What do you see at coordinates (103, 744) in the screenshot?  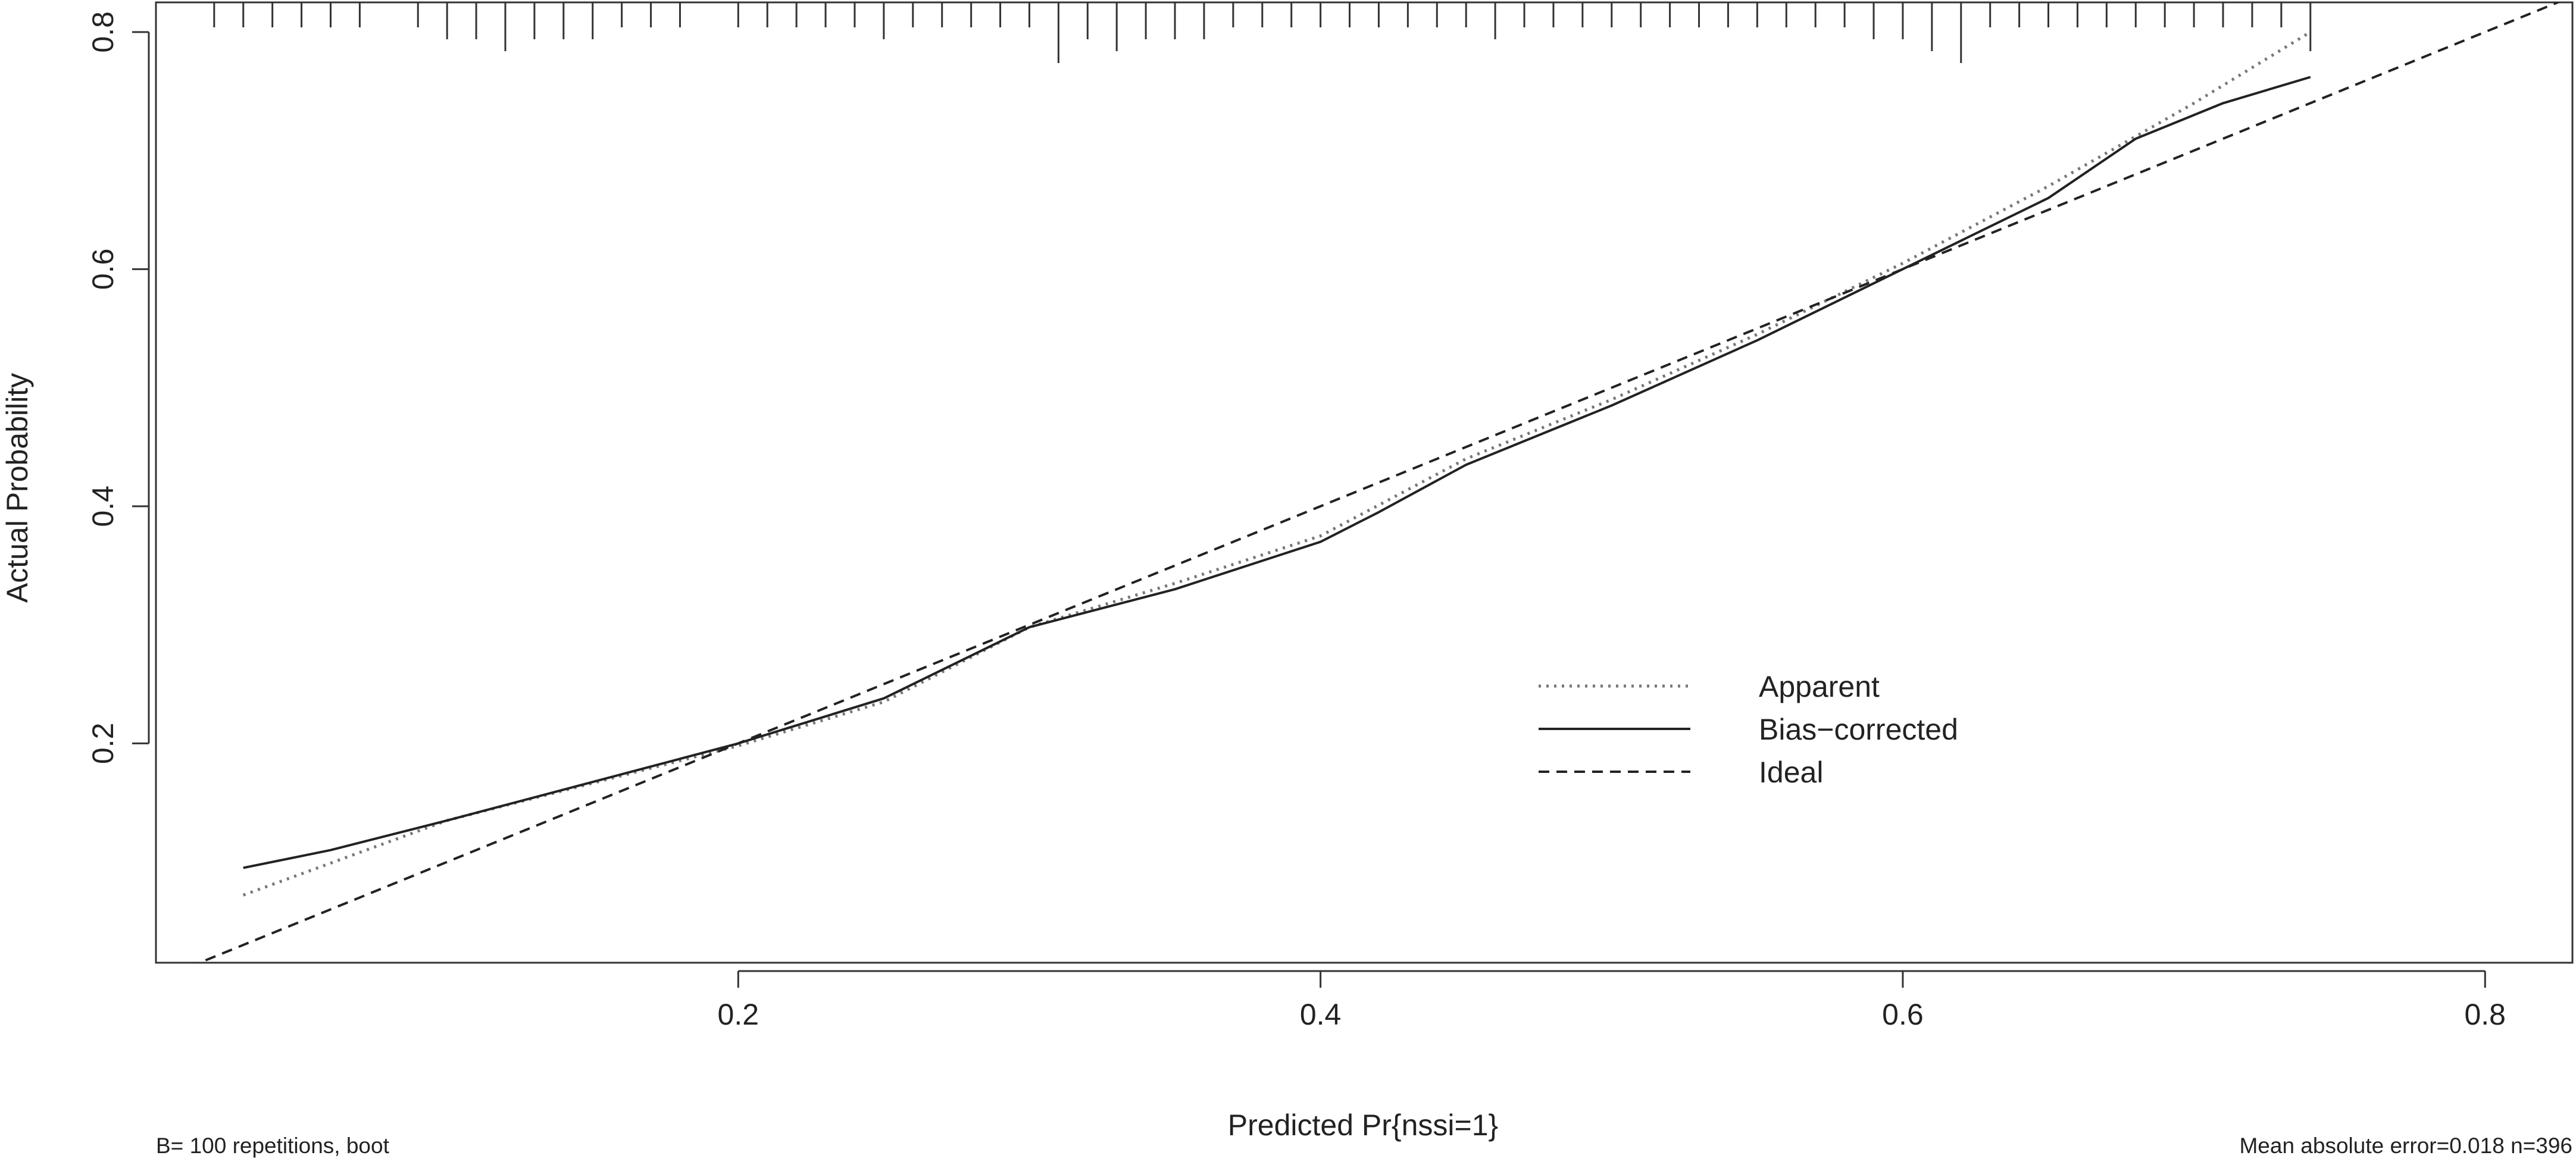 I see `y-tick-label: 0.2` at bounding box center [103, 744].